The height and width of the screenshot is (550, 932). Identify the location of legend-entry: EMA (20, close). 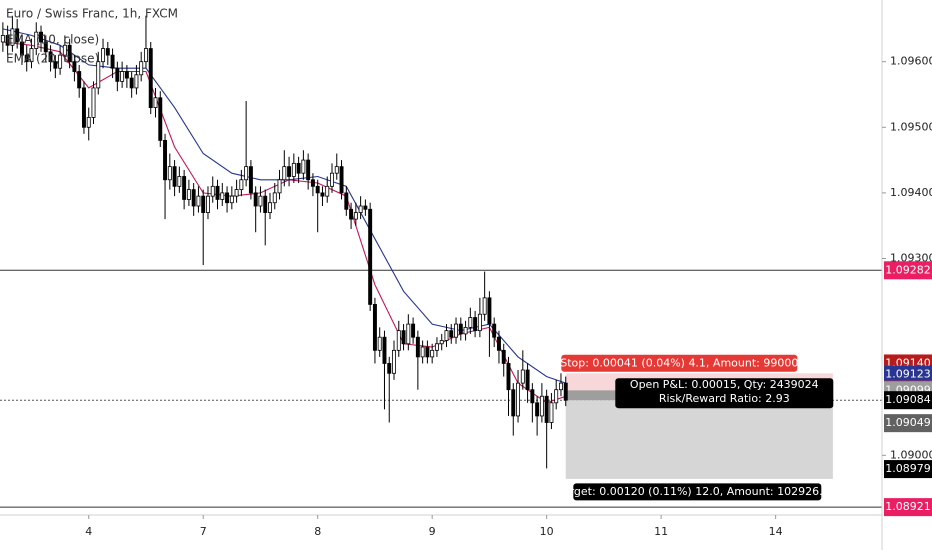
(52, 59).